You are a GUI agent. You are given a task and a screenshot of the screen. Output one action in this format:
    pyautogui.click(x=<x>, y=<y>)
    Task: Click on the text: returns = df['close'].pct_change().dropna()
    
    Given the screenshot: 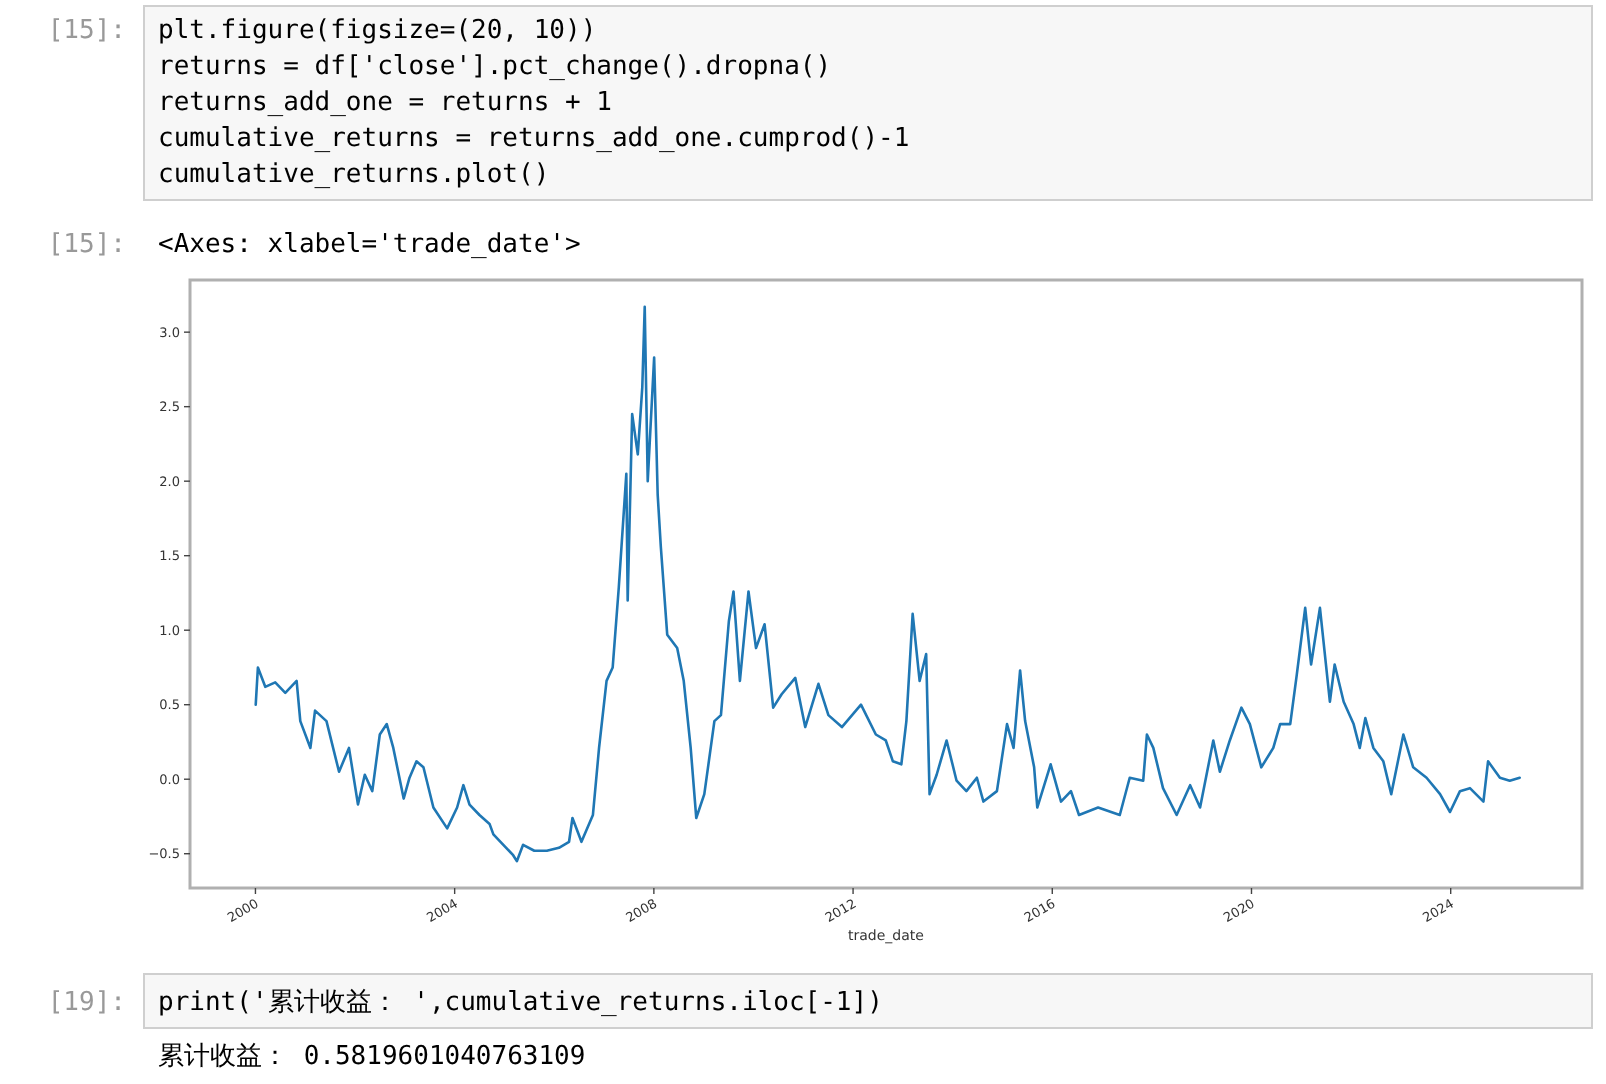 What is the action you would take?
    pyautogui.click(x=495, y=67)
    